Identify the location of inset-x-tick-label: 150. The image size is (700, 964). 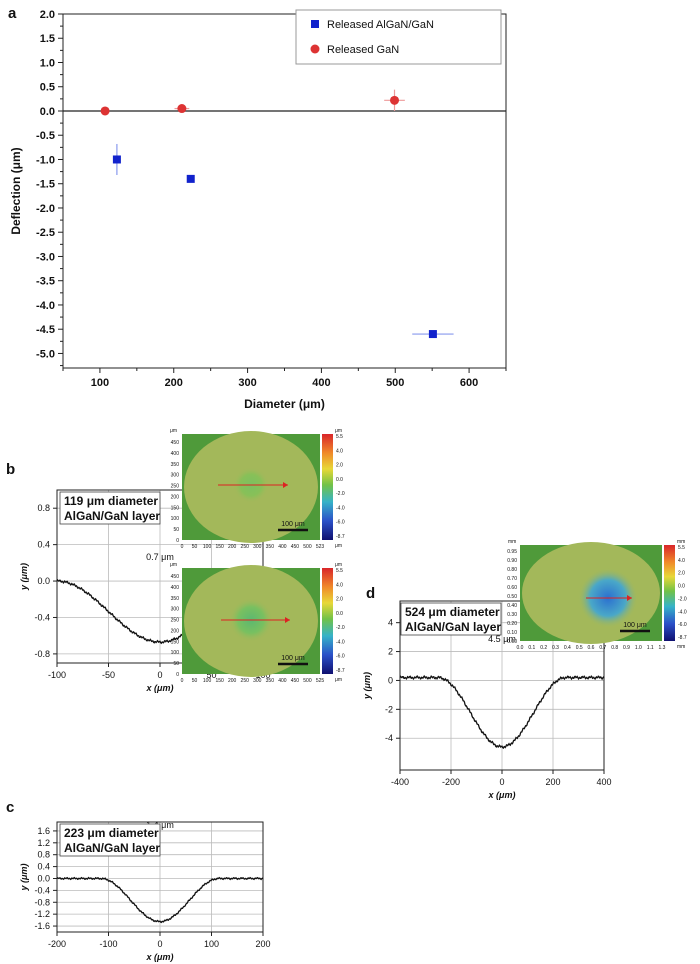
(219, 547).